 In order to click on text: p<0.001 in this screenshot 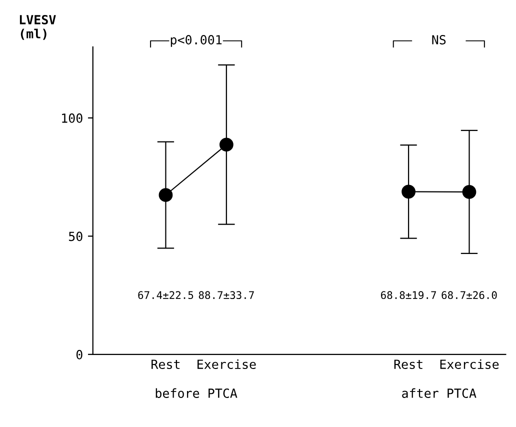, I will do `click(196, 41)`.